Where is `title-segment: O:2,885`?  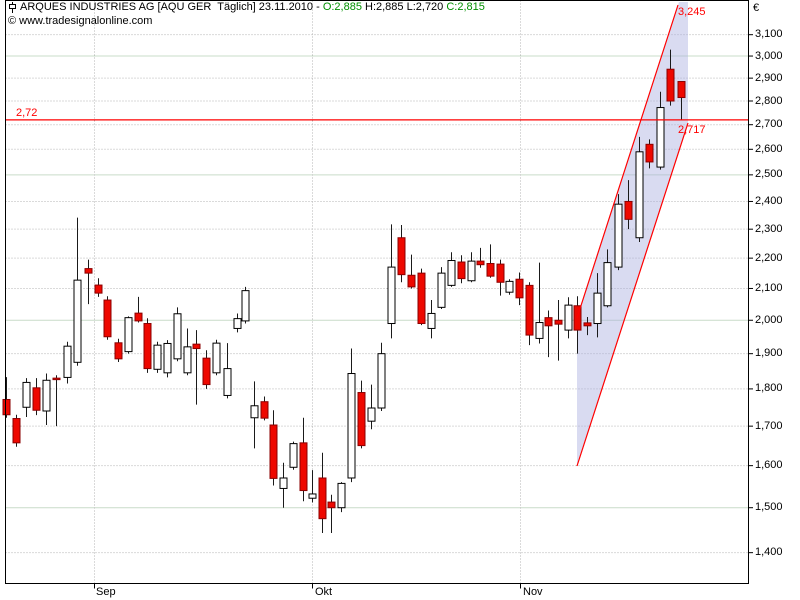
title-segment: O:2,885 is located at coordinates (342, 7).